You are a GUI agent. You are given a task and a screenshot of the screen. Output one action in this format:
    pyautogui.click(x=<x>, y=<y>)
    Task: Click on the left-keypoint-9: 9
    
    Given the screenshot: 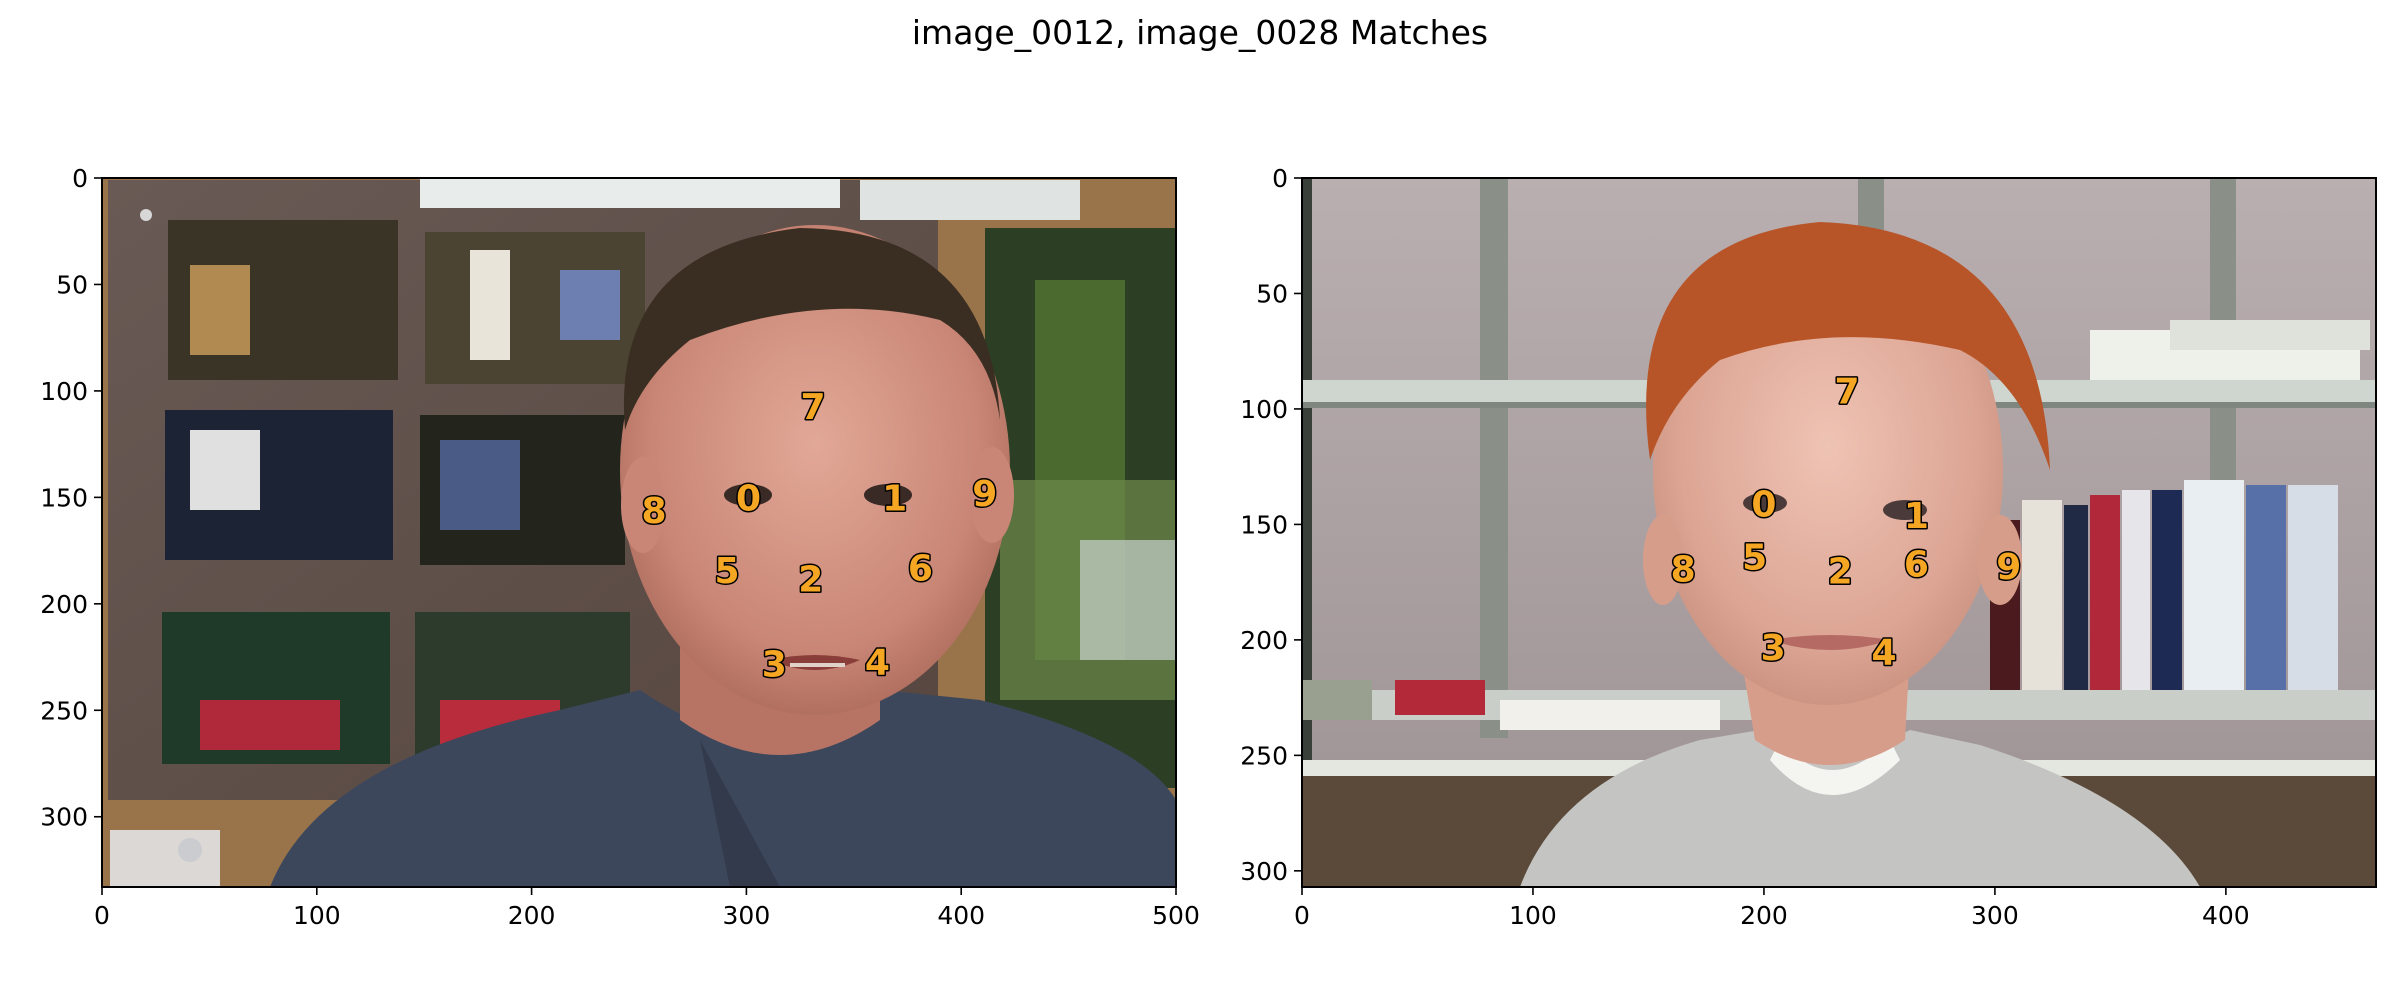 What is the action you would take?
    pyautogui.click(x=984, y=494)
    